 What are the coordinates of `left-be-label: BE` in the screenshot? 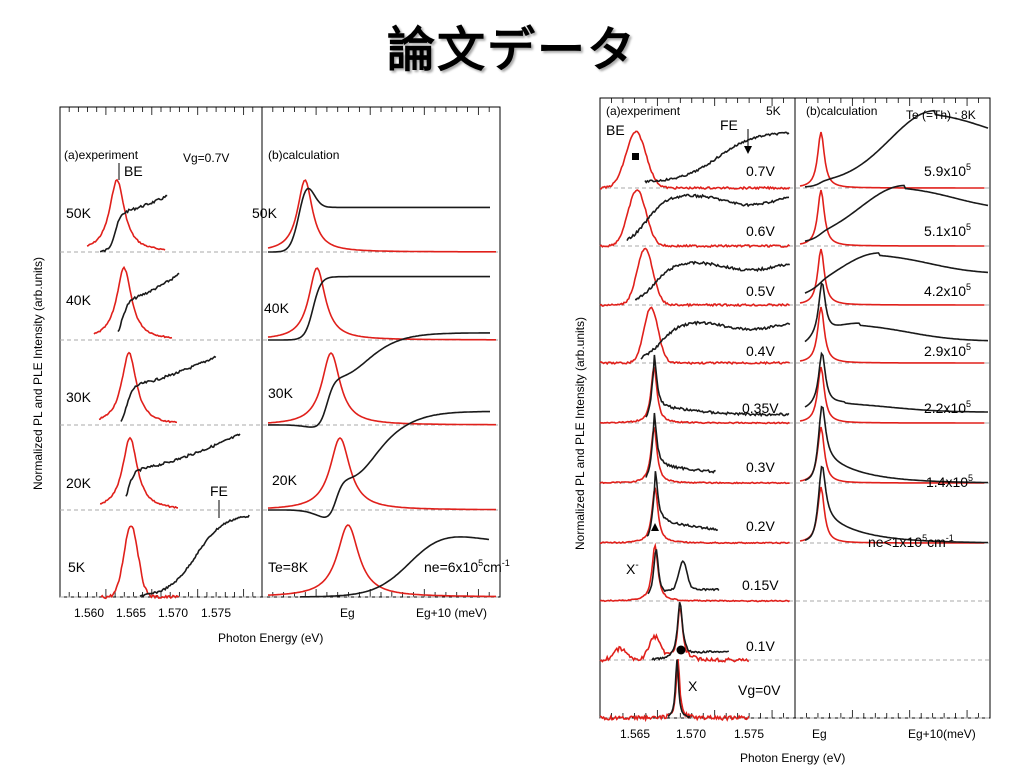 It's located at (133, 171).